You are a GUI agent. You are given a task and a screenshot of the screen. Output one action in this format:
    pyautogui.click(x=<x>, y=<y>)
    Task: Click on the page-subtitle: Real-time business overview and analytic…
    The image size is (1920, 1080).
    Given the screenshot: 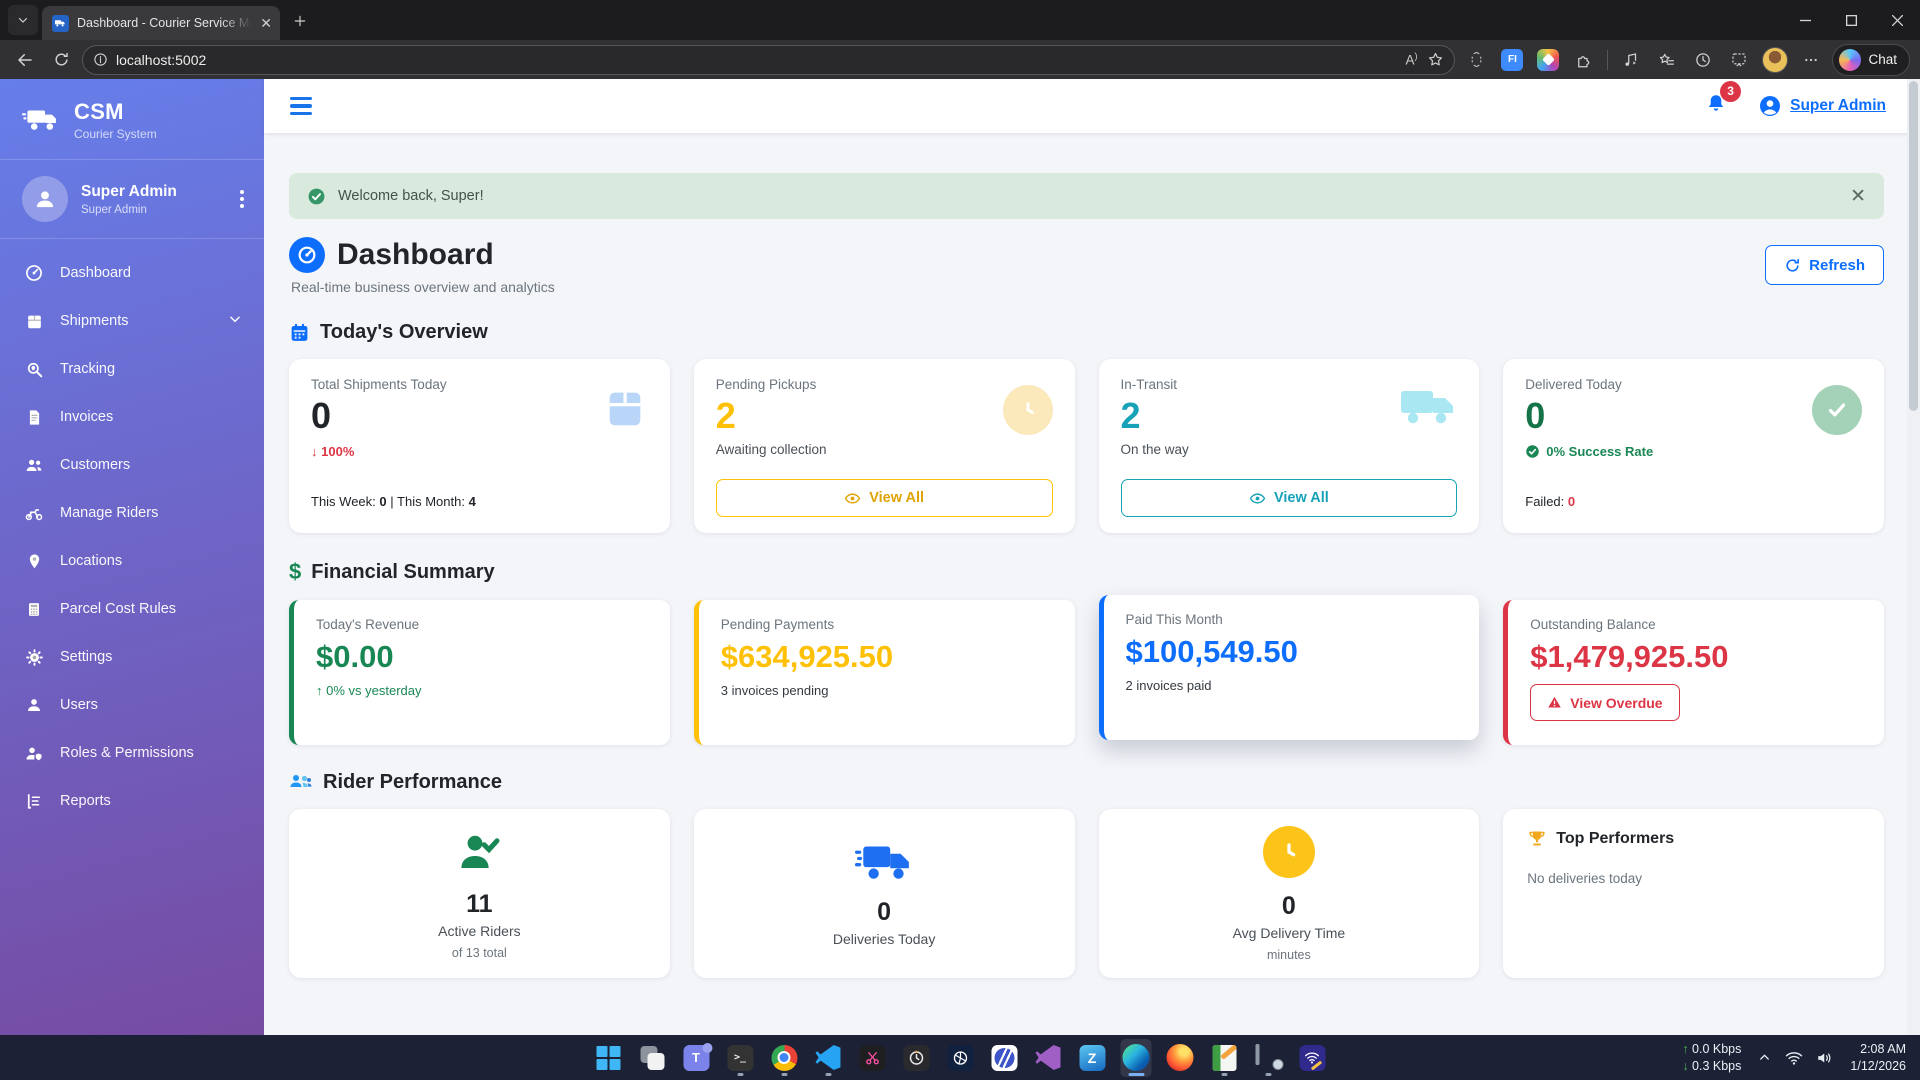 What is the action you would take?
    pyautogui.click(x=423, y=287)
    